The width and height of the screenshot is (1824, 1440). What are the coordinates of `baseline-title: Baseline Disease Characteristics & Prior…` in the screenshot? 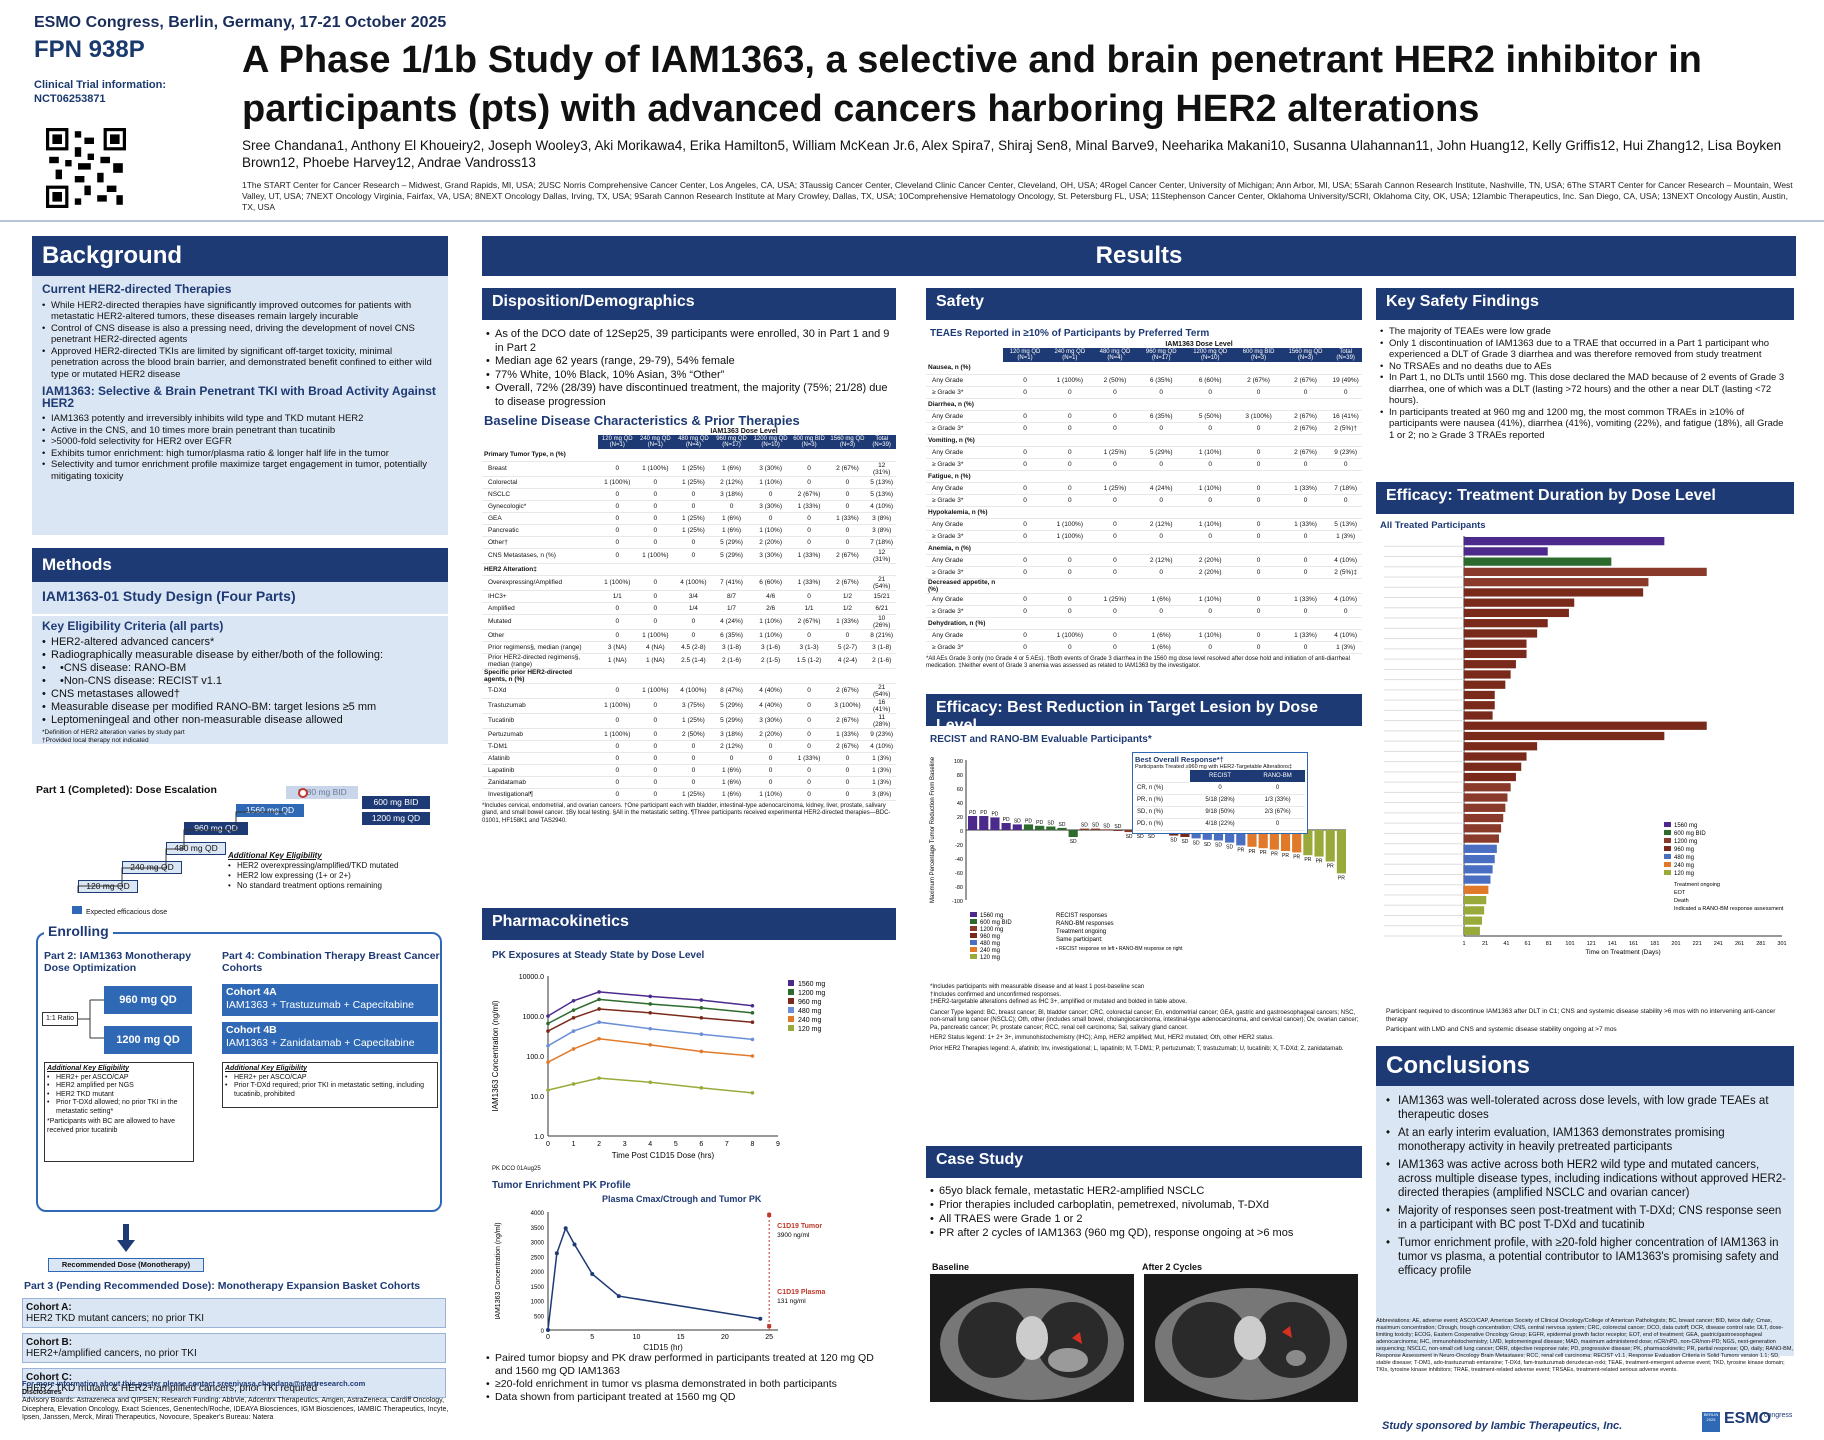 It's located at (642, 420).